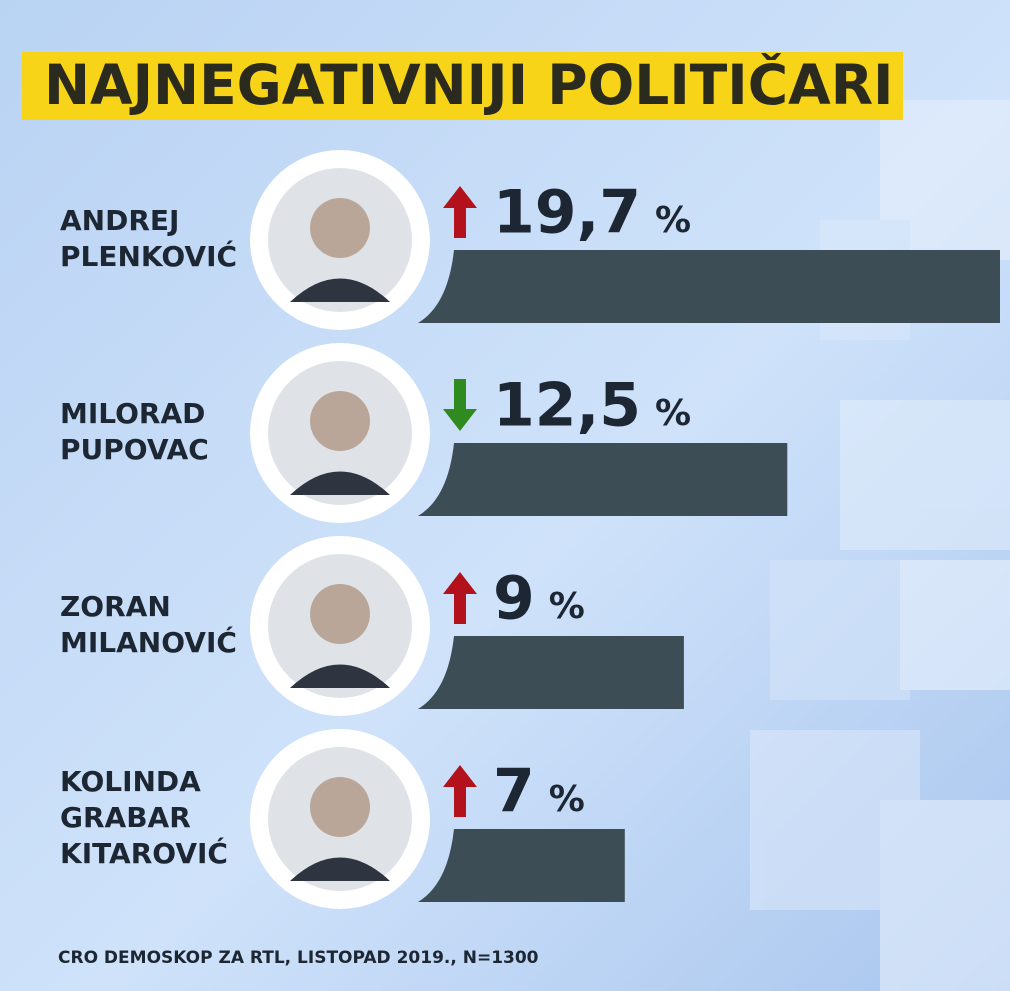 Image resolution: width=1010 pixels, height=991 pixels. I want to click on value-label: 7, so click(514, 792).